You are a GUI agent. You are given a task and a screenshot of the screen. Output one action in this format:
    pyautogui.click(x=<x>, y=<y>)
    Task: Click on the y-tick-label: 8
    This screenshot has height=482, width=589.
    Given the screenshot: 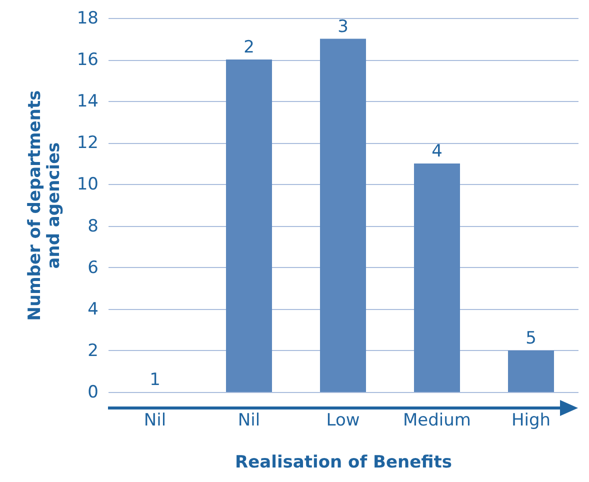 What is the action you would take?
    pyautogui.click(x=93, y=226)
    